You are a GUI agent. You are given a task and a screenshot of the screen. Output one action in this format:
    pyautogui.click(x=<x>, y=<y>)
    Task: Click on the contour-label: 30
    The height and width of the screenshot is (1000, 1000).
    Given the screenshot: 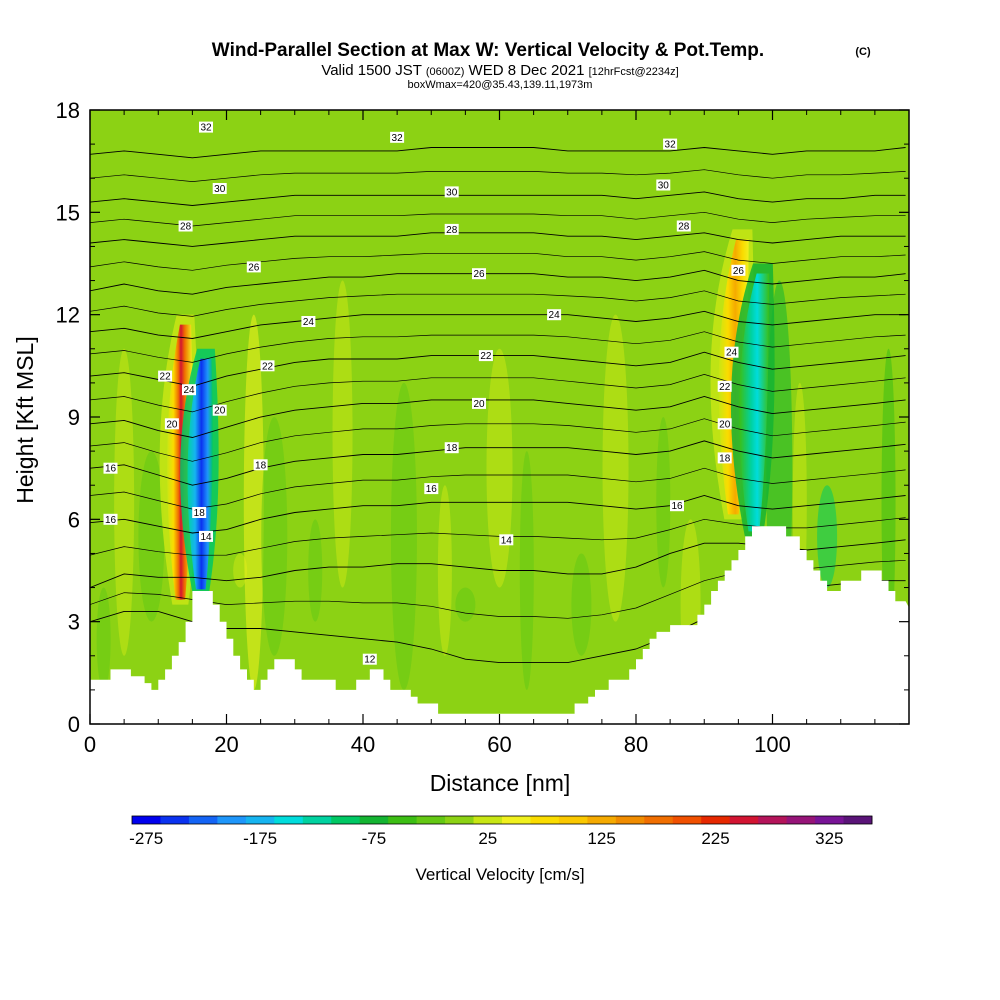 What is the action you would take?
    pyautogui.click(x=219, y=189)
    